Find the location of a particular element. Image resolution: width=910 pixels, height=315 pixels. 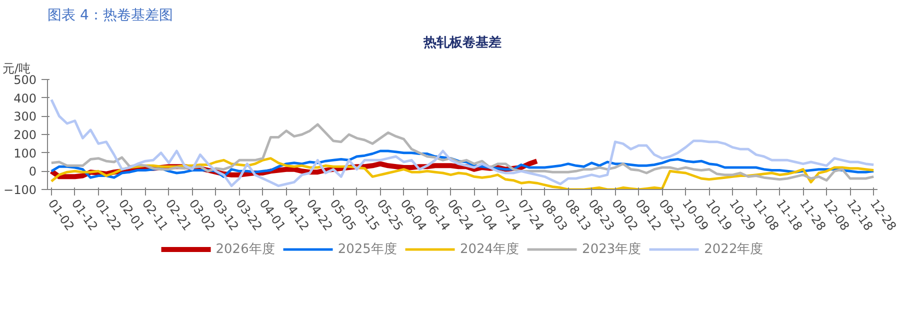

y-tick-label: 200 is located at coordinates (25, 135).